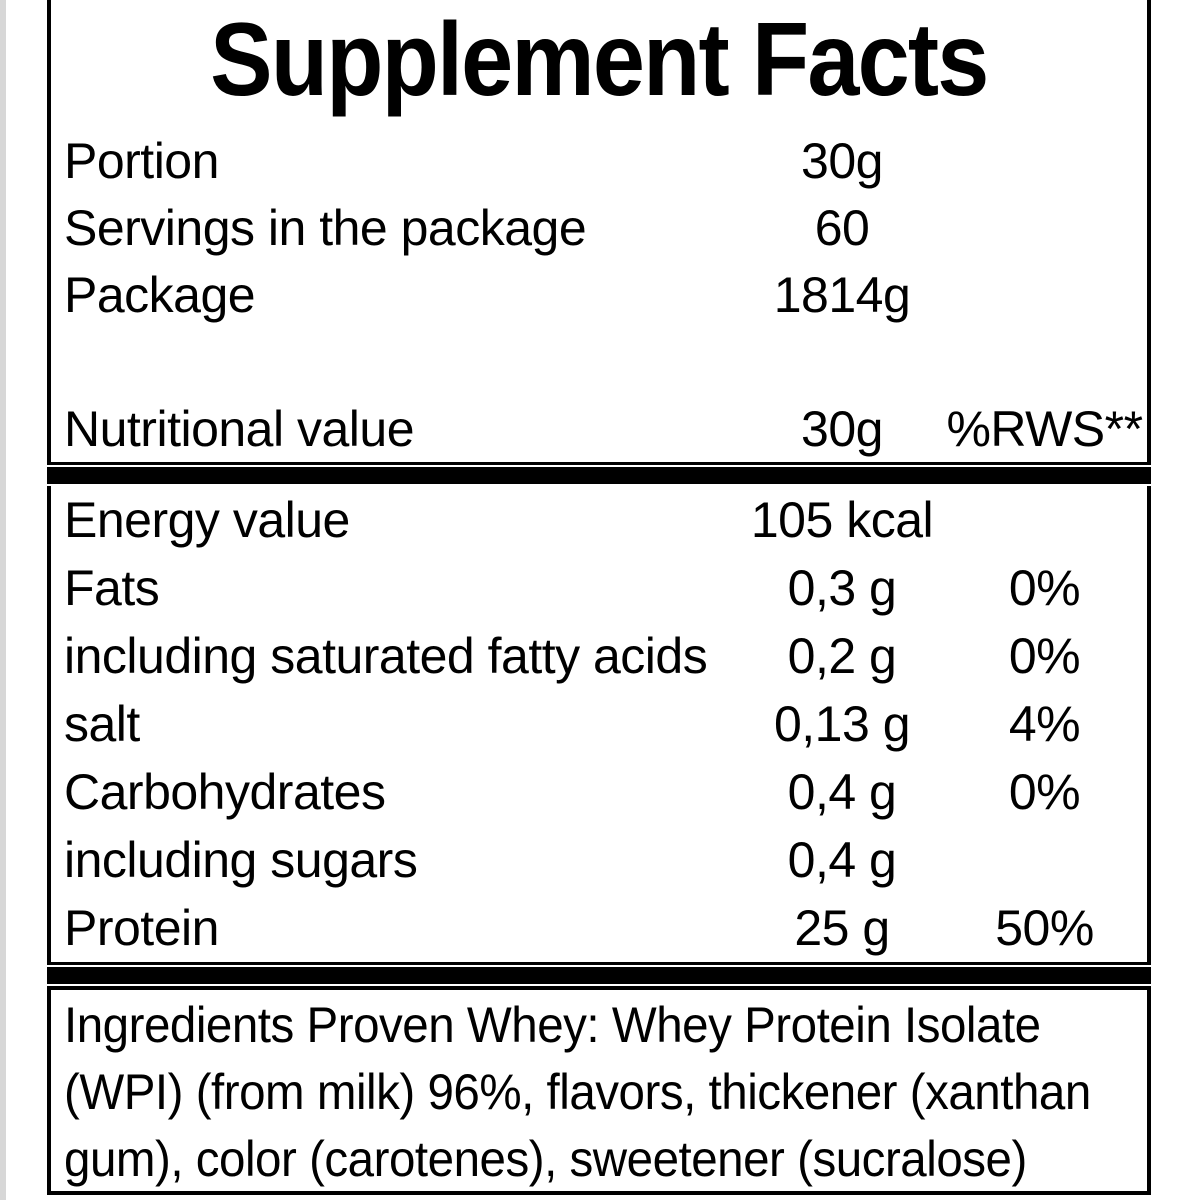 This screenshot has height=1200, width=1200. I want to click on nutrient-row-salt: salt 0,13 g 4%, so click(599, 724).